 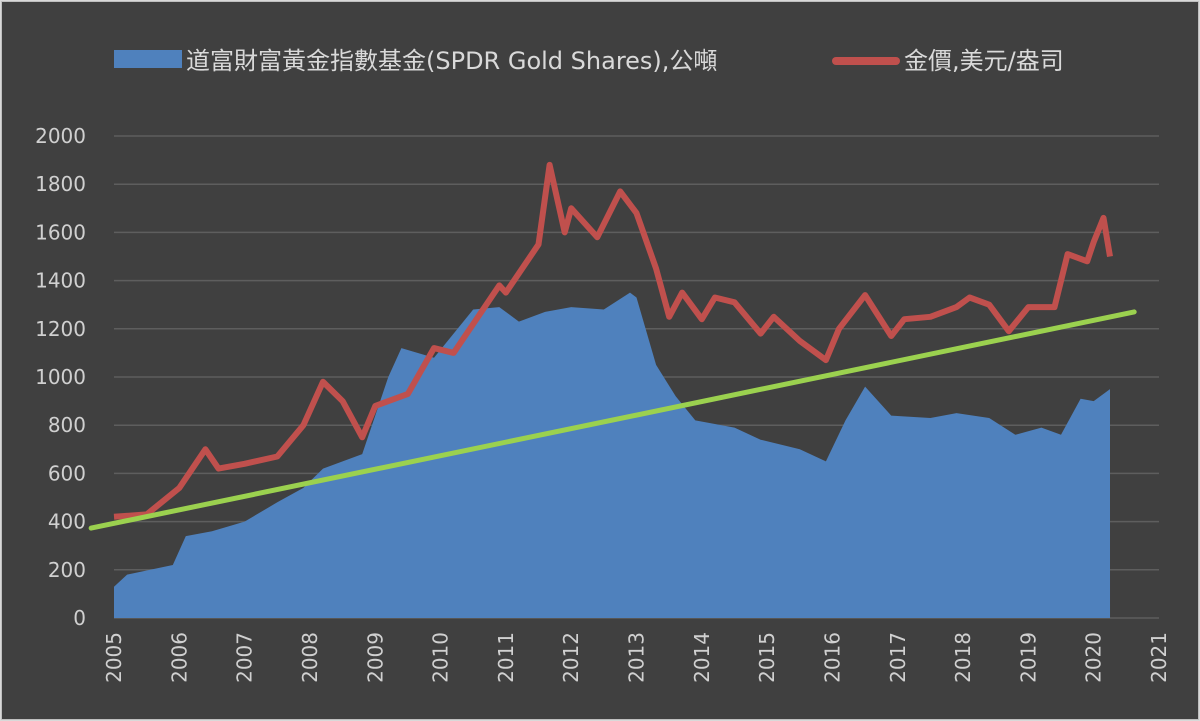 I want to click on y-tick-label: 2000, so click(x=60, y=136).